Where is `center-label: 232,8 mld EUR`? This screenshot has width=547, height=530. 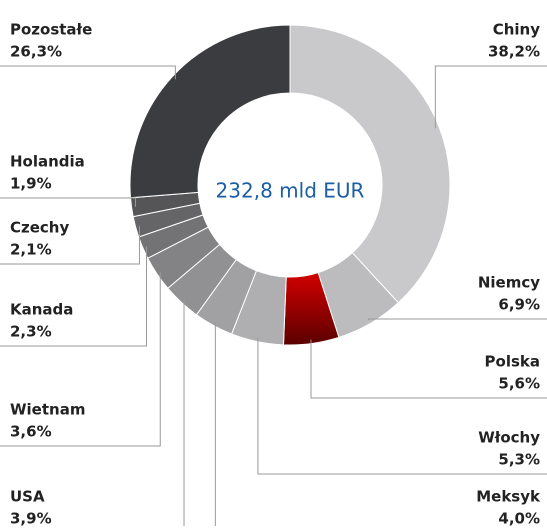
center-label: 232,8 mld EUR is located at coordinates (290, 191).